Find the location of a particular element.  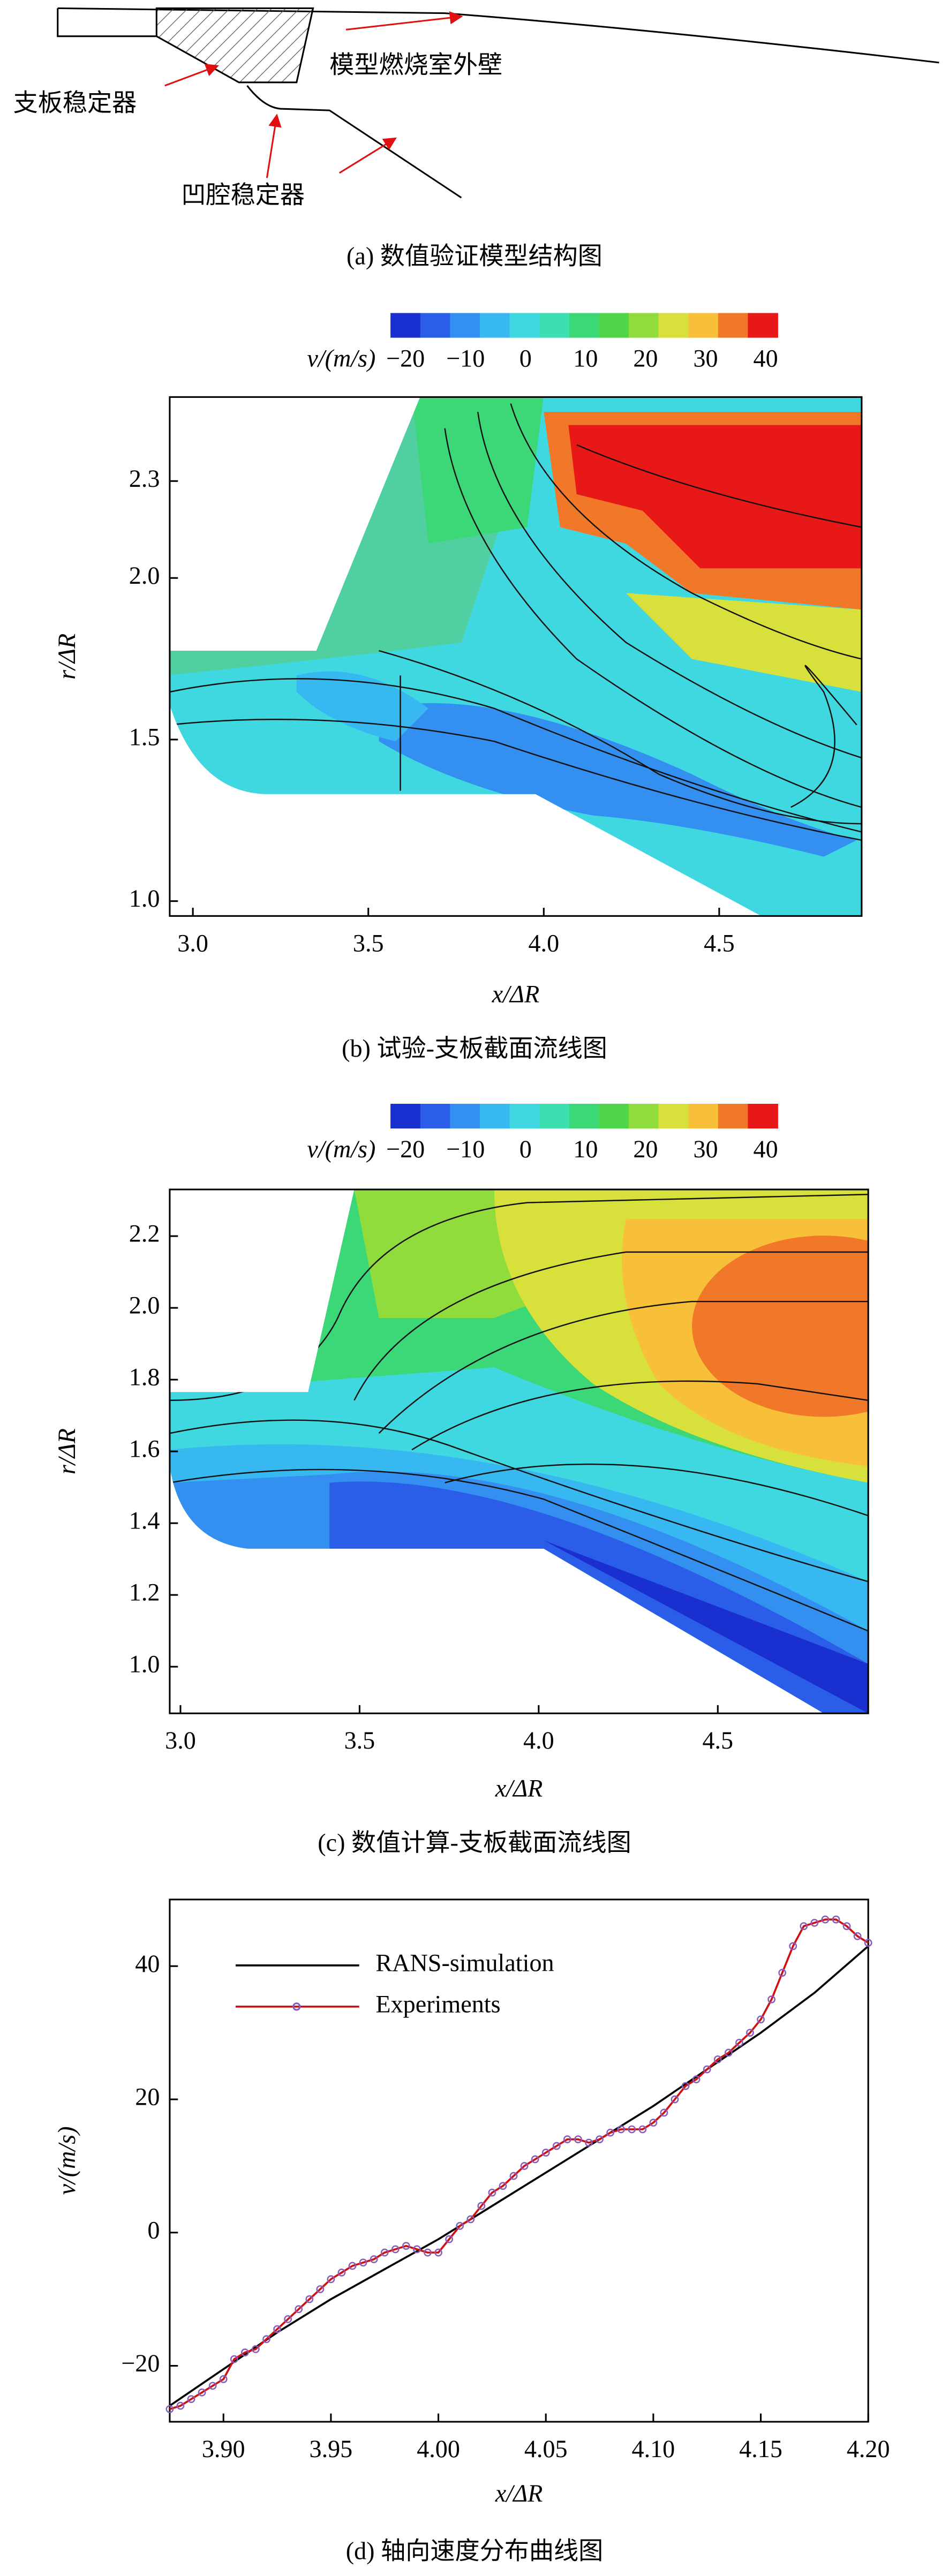

x-tick-label: 4.0 is located at coordinates (538, 1740).